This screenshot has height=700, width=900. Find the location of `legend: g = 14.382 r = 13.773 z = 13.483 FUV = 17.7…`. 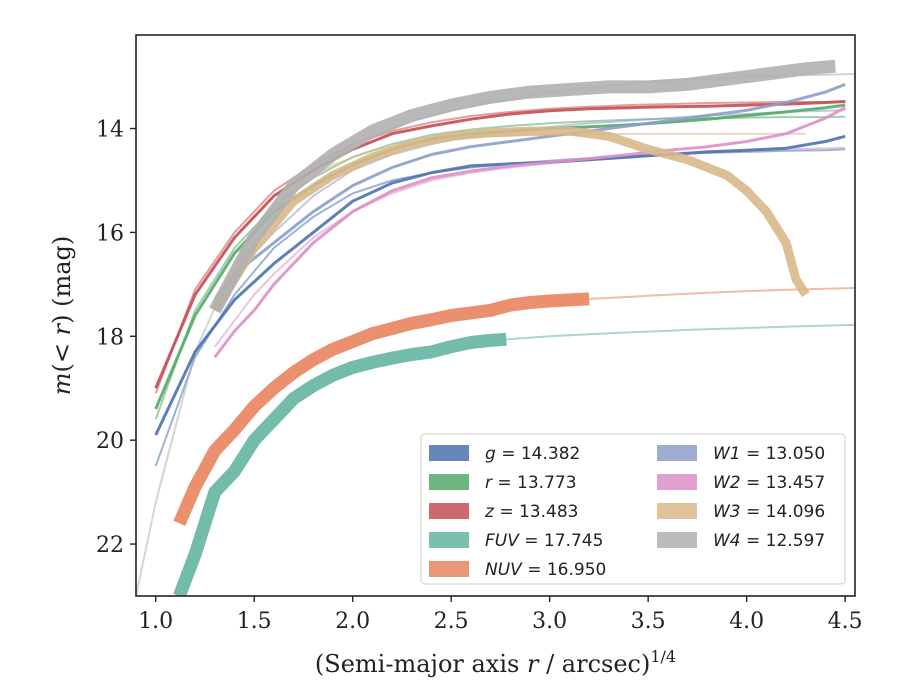

legend: g = 14.382 r = 13.773 z = 13.483 FUV = 17.7… is located at coordinates (633, 509).